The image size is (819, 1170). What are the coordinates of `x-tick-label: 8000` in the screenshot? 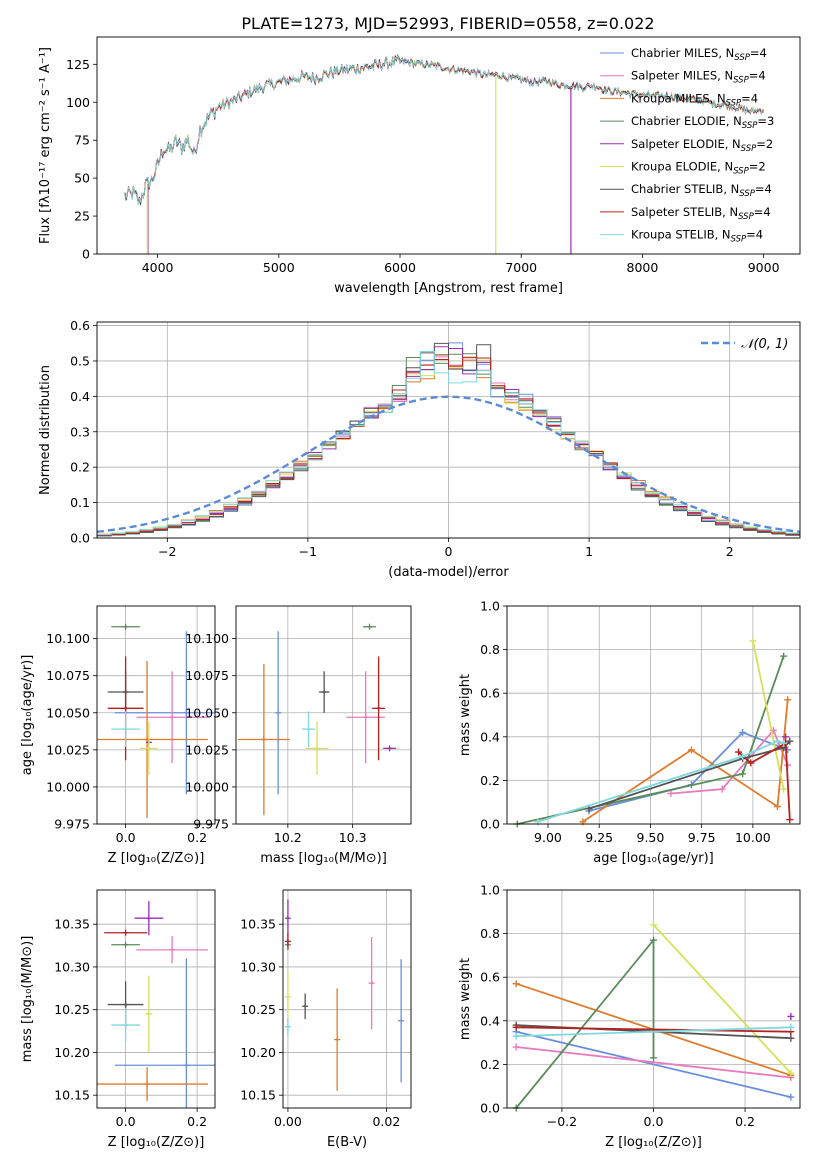 It's located at (643, 267).